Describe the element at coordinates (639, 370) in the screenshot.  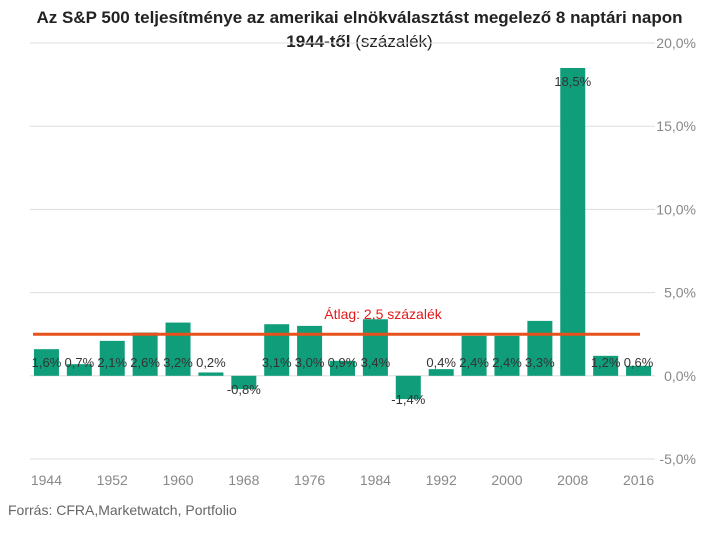
I see `bar-2016` at that location.